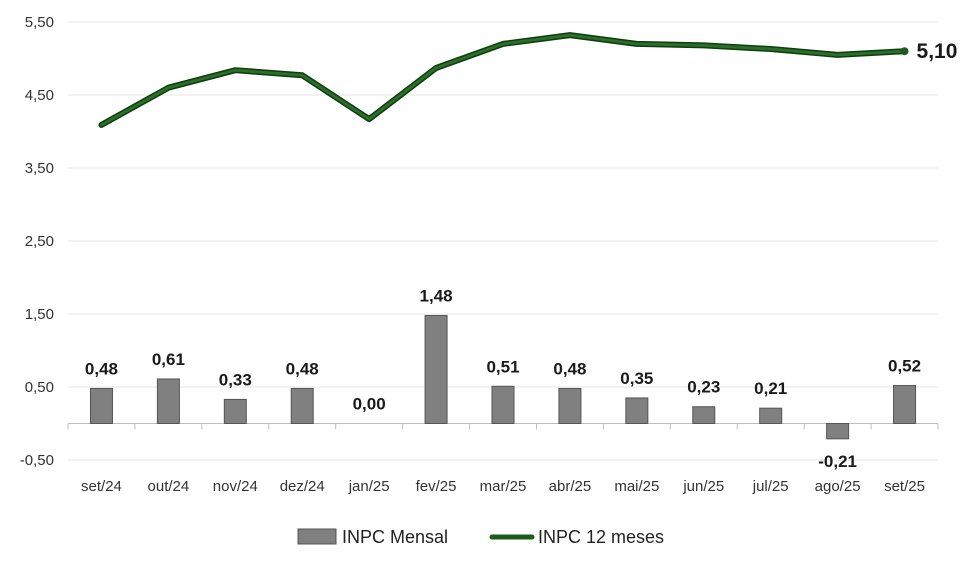 The height and width of the screenshot is (561, 970). I want to click on y-tick-label: 4,50, so click(39, 95).